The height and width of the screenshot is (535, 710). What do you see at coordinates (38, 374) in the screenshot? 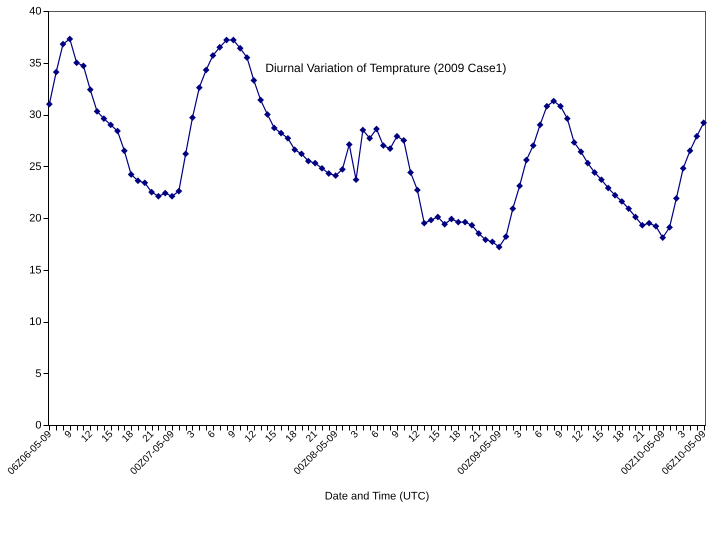
I see `y-tick-label: 5` at bounding box center [38, 374].